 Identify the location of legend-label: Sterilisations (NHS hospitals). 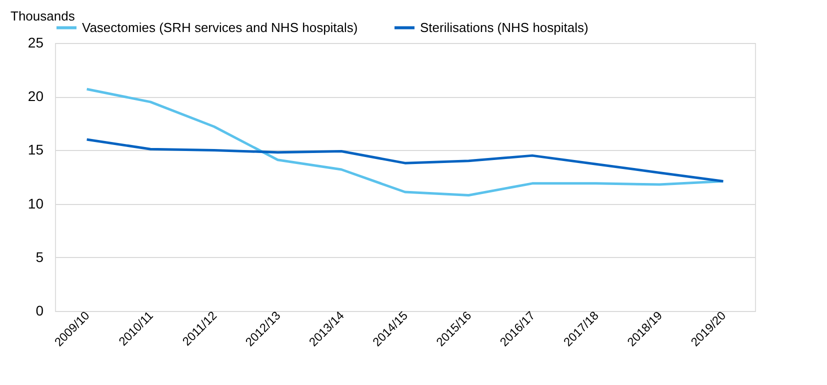
(504, 27).